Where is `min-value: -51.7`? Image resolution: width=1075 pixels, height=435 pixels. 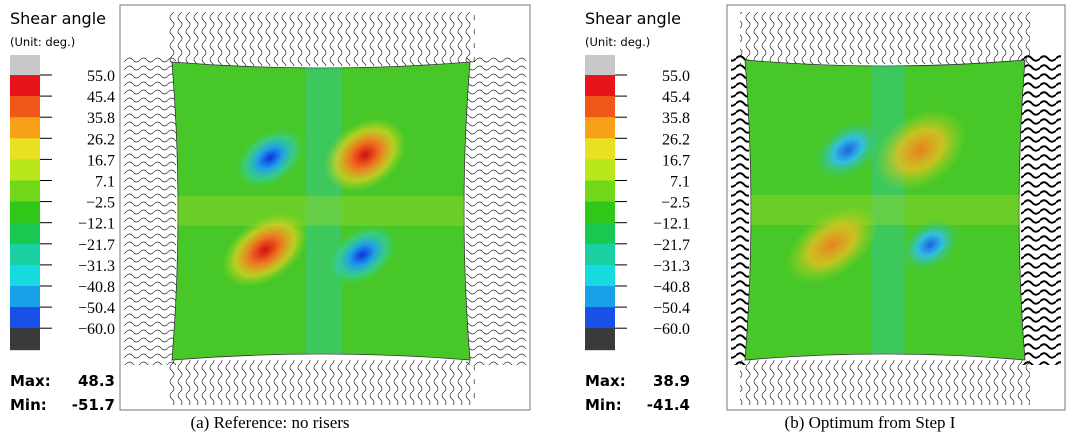
min-value: -51.7 is located at coordinates (93, 405).